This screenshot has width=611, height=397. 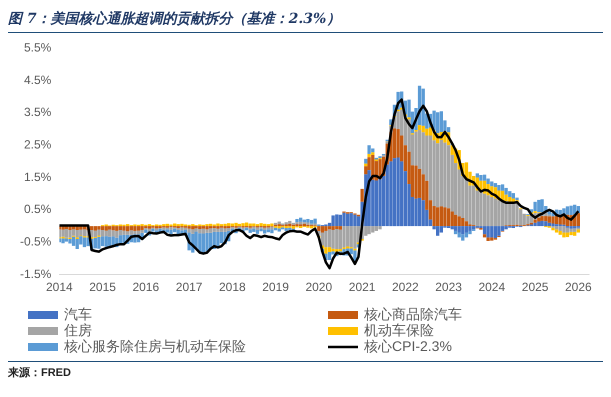 What do you see at coordinates (78, 314) in the screenshot?
I see `legend-label: 汽车` at bounding box center [78, 314].